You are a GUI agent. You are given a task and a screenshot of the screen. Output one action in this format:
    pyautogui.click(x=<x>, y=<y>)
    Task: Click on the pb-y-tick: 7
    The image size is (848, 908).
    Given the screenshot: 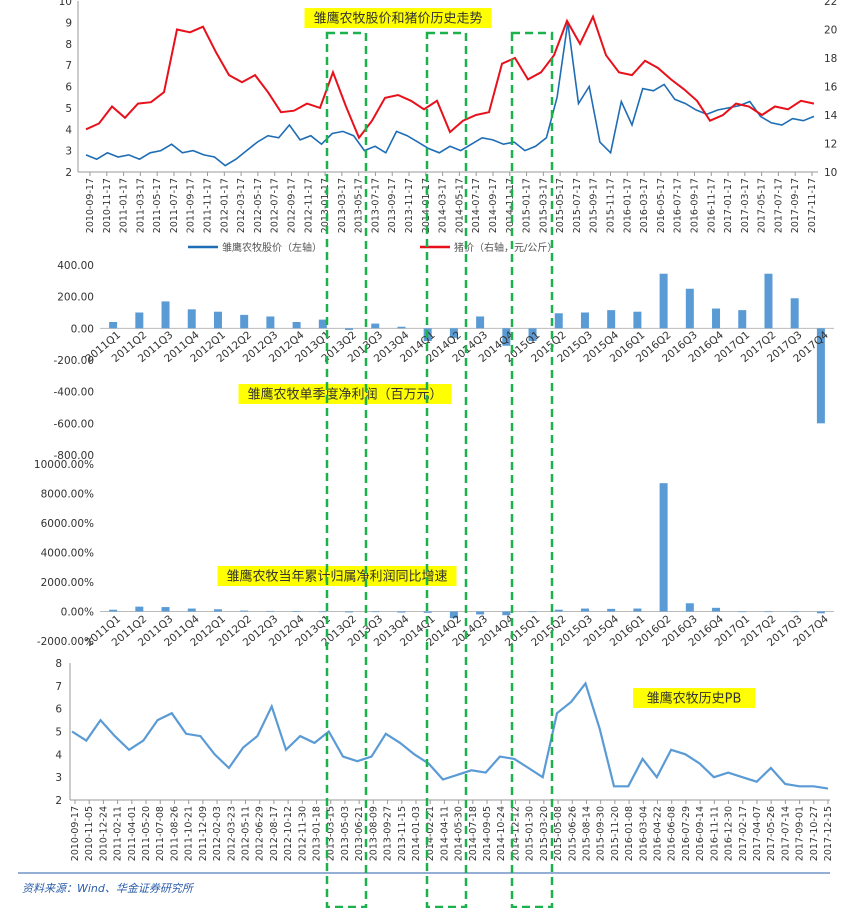 What is the action you would take?
    pyautogui.click(x=58, y=687)
    